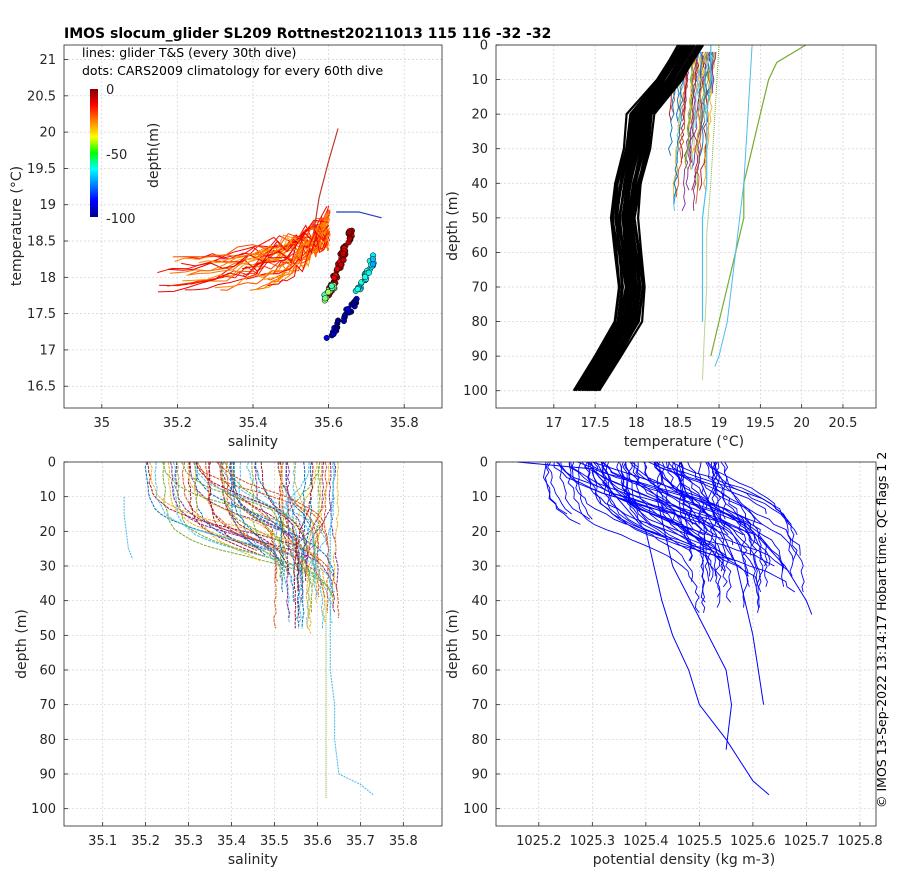 Image resolution: width=900 pixels, height=880 pixels. I want to click on ts-ytick-label-6: 19.5, so click(41, 169).